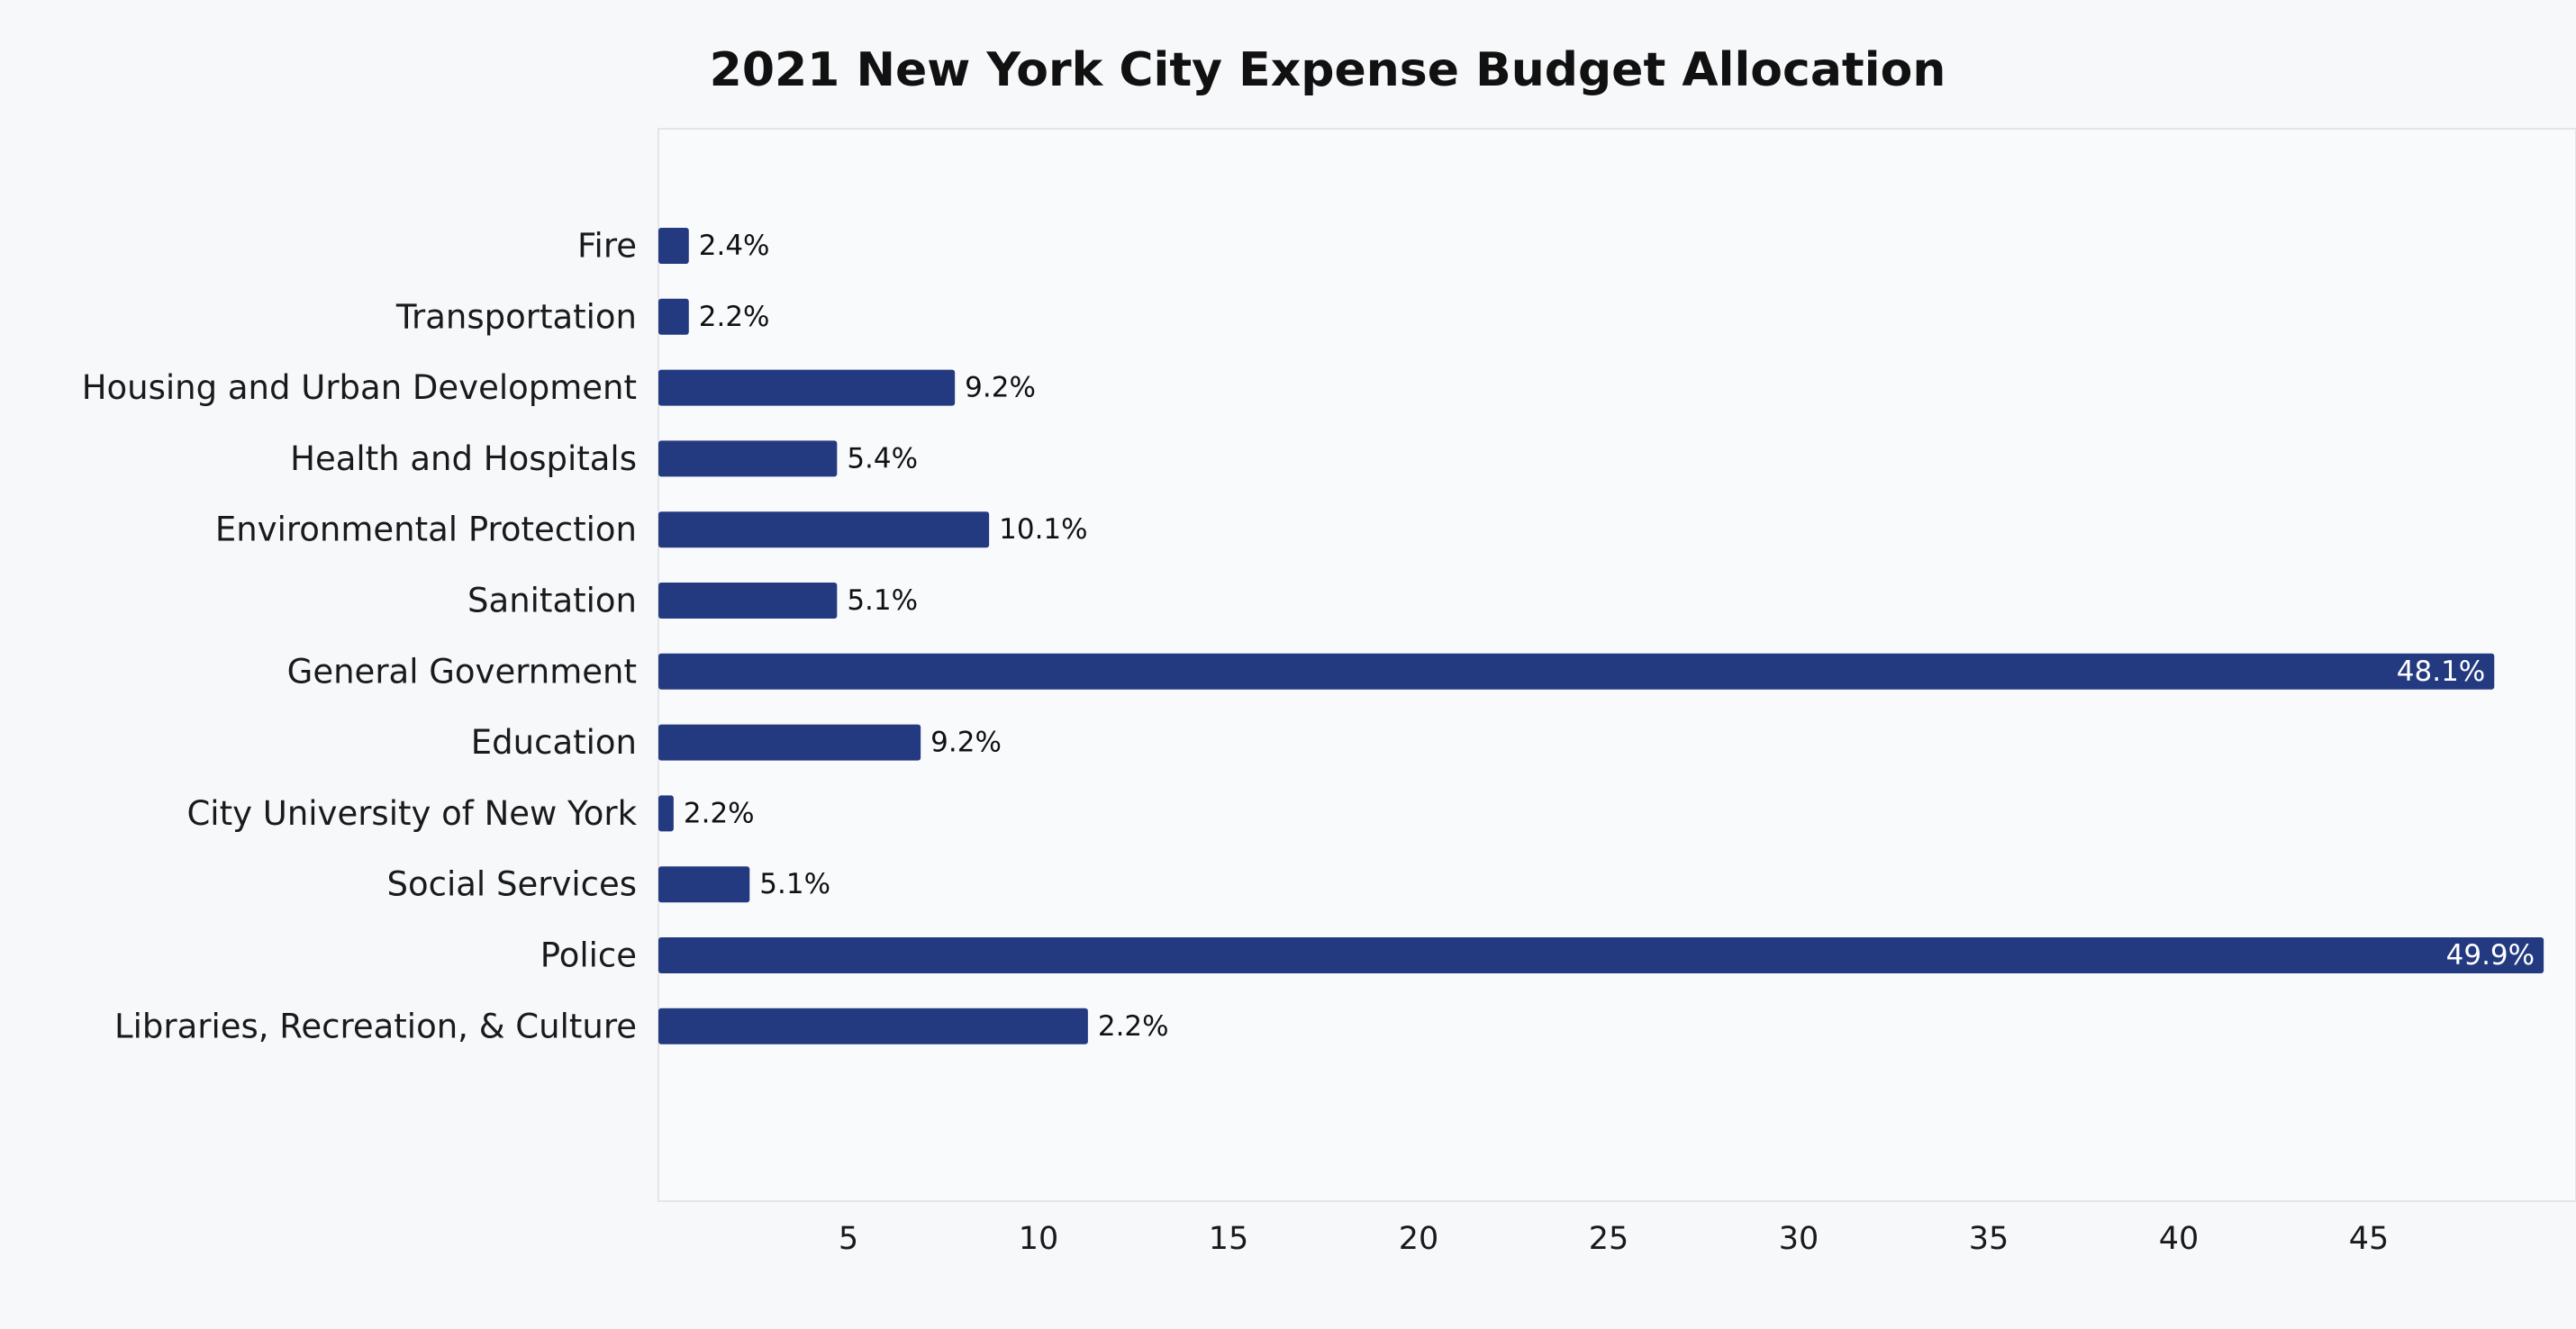  Describe the element at coordinates (848, 1239) in the screenshot. I see `x-tick-label-5: 5` at that location.